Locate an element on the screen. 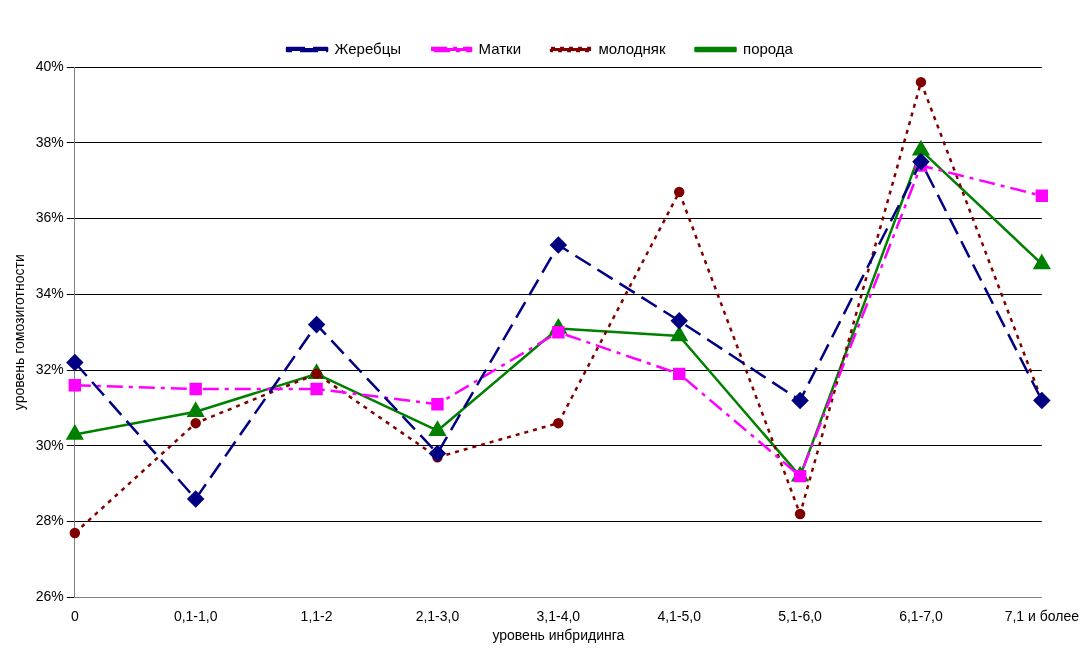 The height and width of the screenshot is (653, 1090). y-tick-label: 38% is located at coordinates (49, 141).